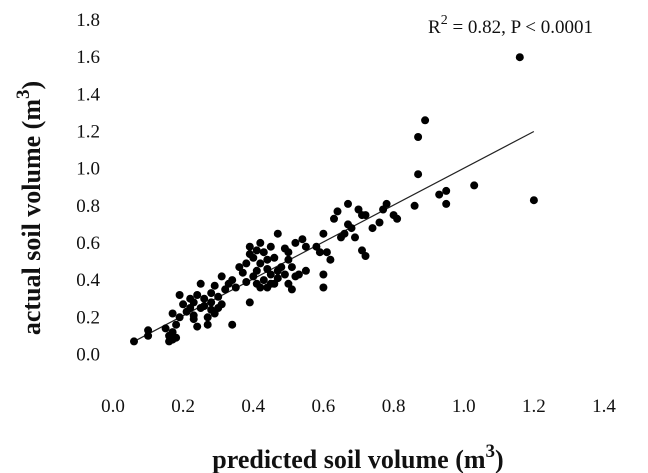  Describe the element at coordinates (88, 187) in the screenshot. I see `y-axis: 0.0 0.2 0.4 0.6 0.8 1.0 1.2 1.4 1.6 1.8` at that location.